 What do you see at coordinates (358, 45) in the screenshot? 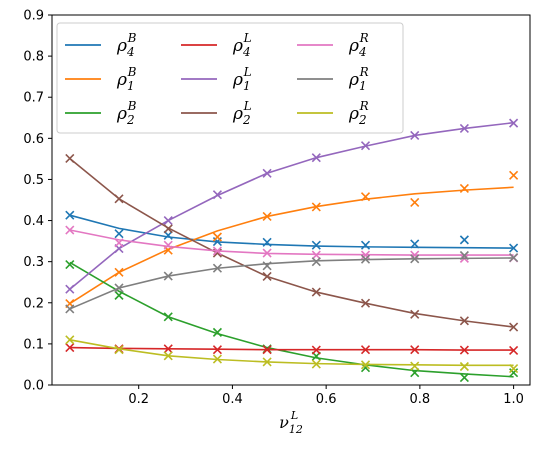
I see `legend-label: ρ4R` at bounding box center [358, 45].